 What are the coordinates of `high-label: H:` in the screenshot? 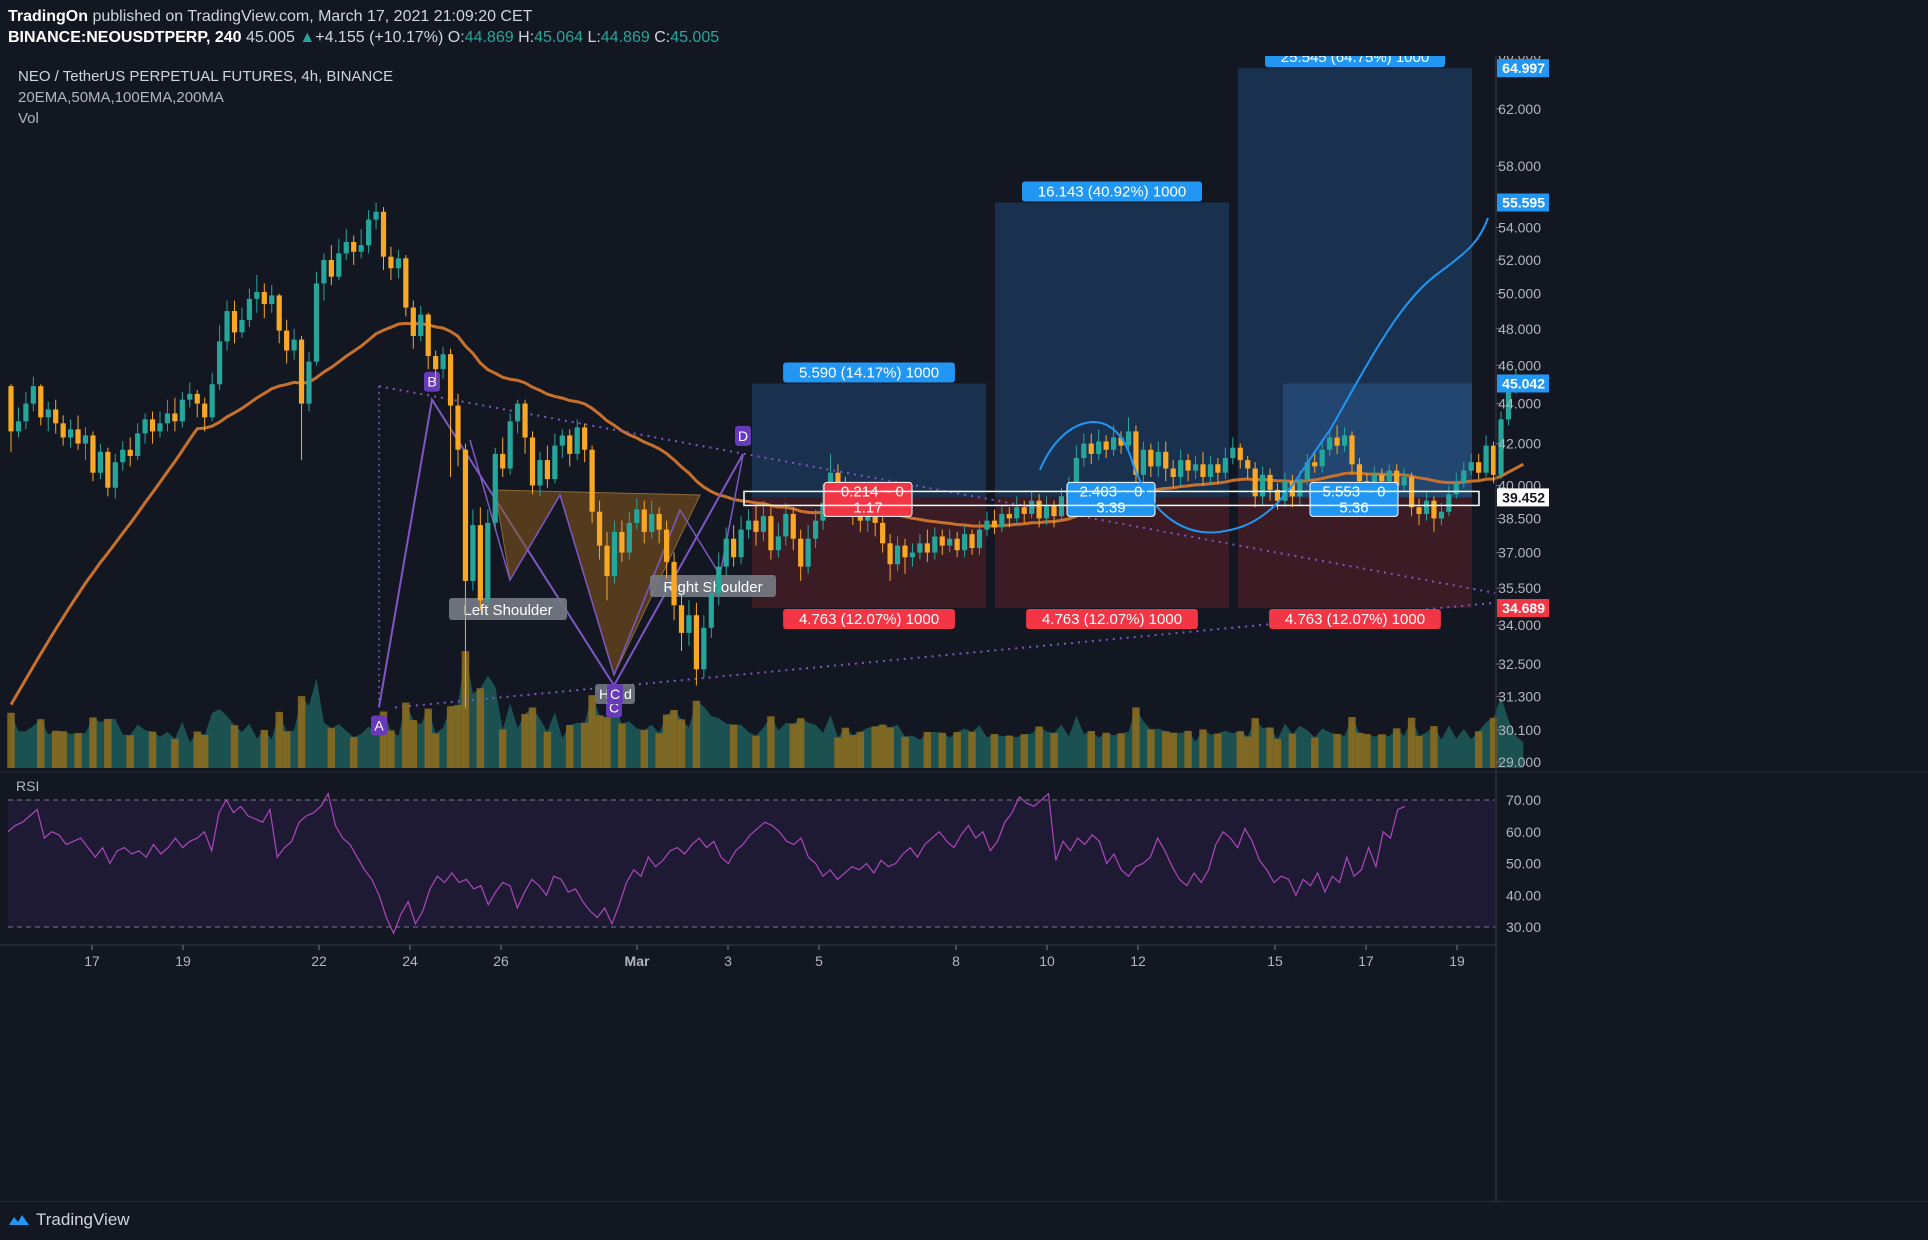 It's located at (526, 37).